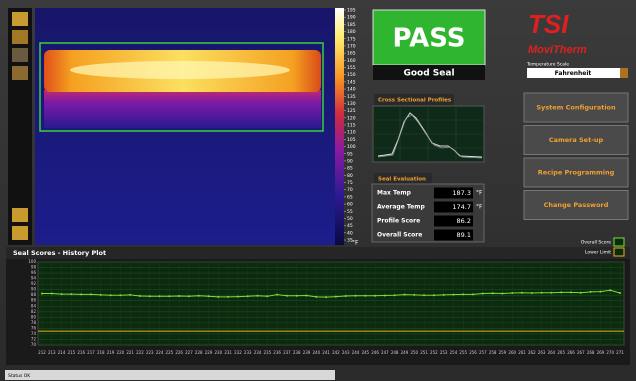  Describe the element at coordinates (199, 352) in the screenshot. I see `x-tick-label: 228` at that location.